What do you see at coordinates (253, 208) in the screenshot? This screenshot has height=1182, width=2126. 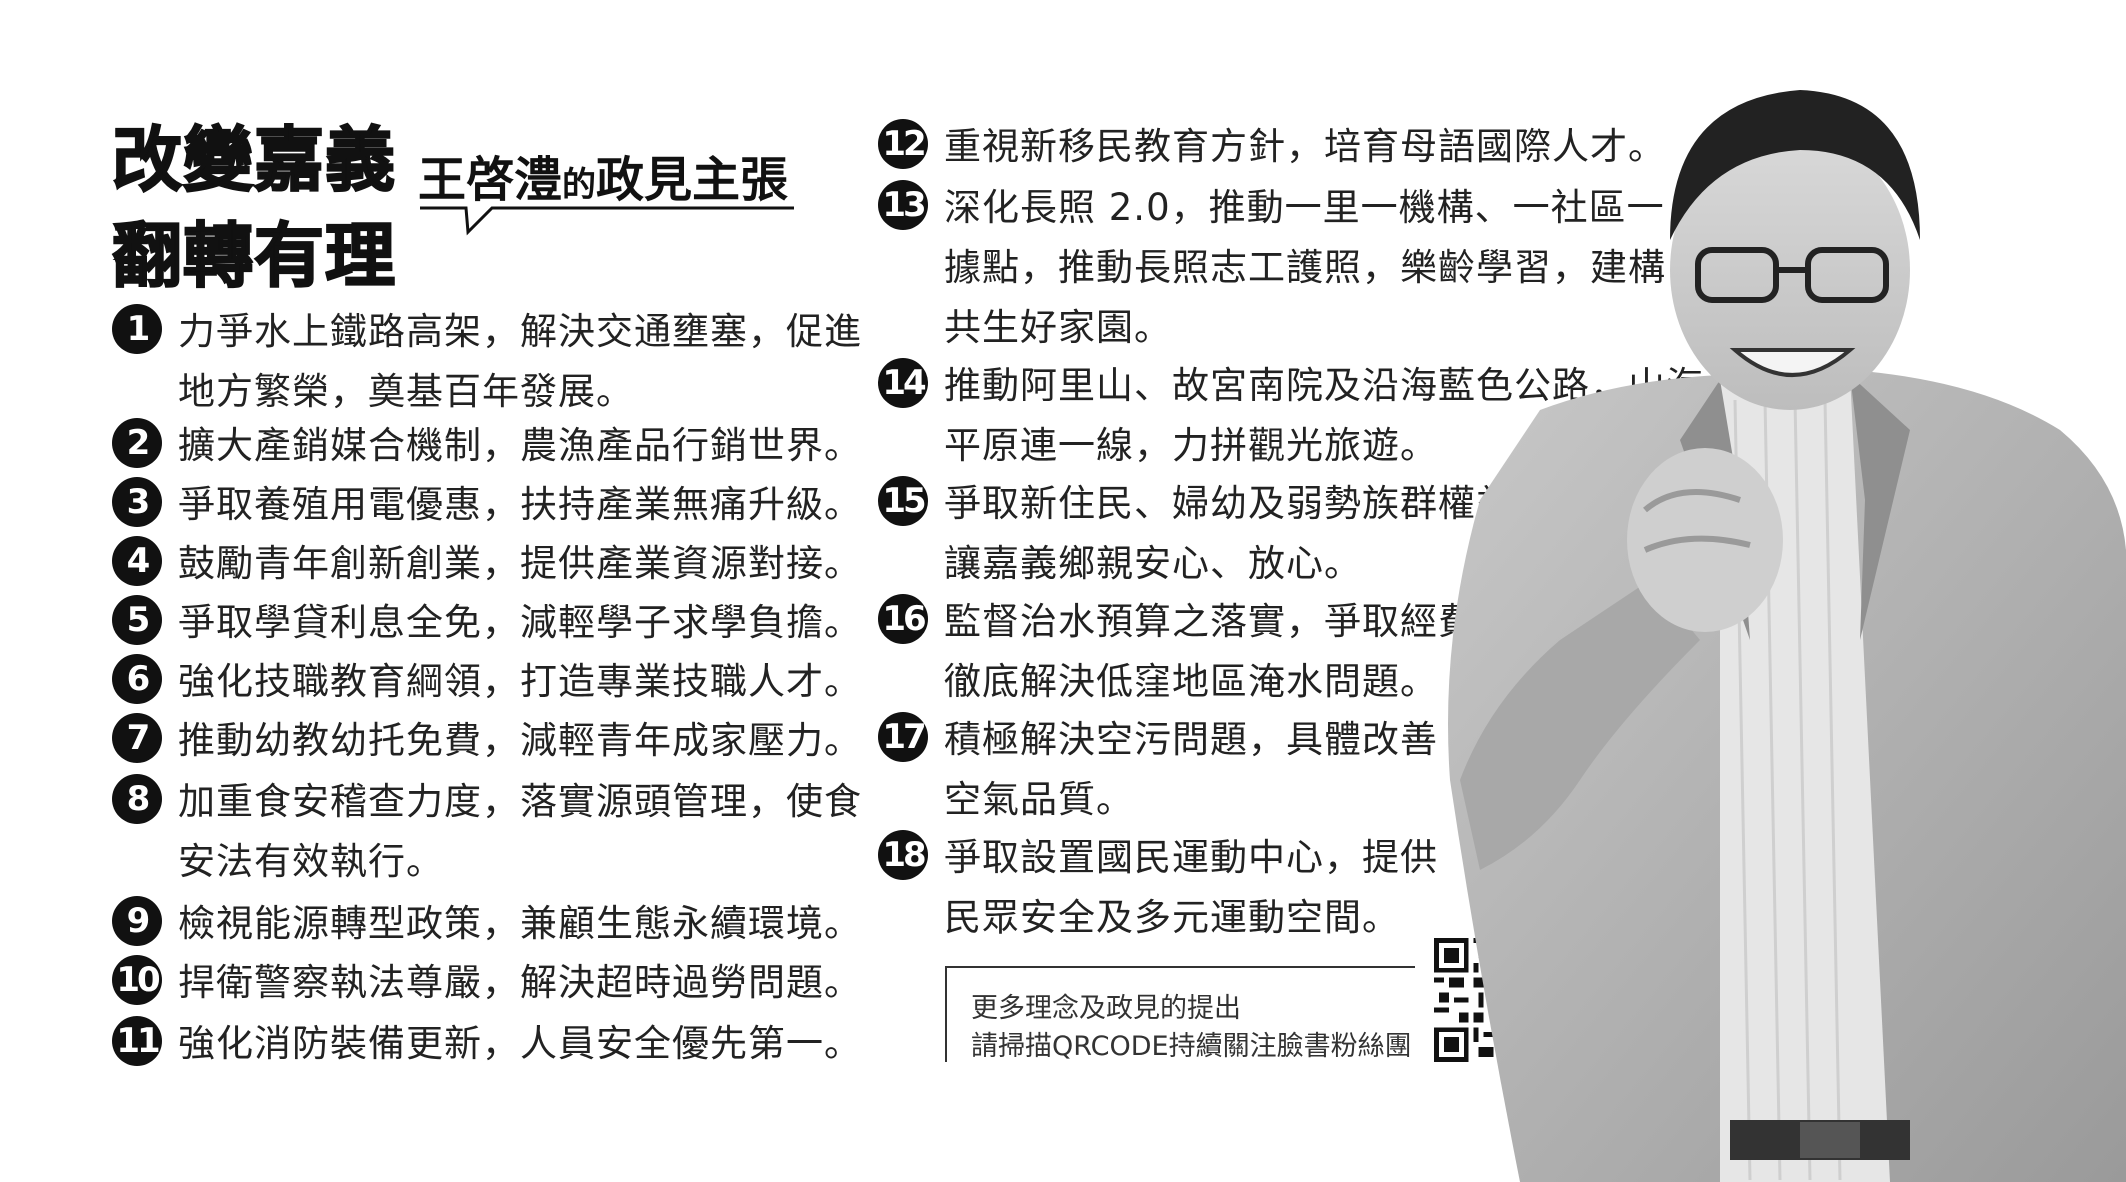 I see `slogan: 改變嘉義 翻轉有理` at bounding box center [253, 208].